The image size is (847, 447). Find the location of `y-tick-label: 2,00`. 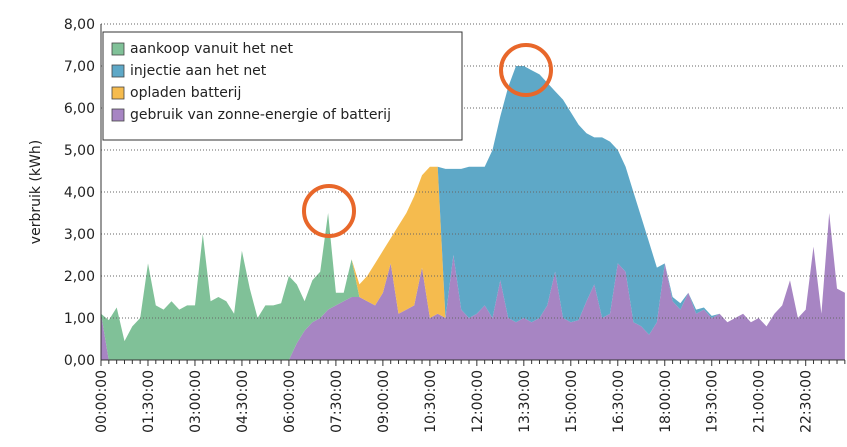

y-tick-label: 2,00 is located at coordinates (79, 277).